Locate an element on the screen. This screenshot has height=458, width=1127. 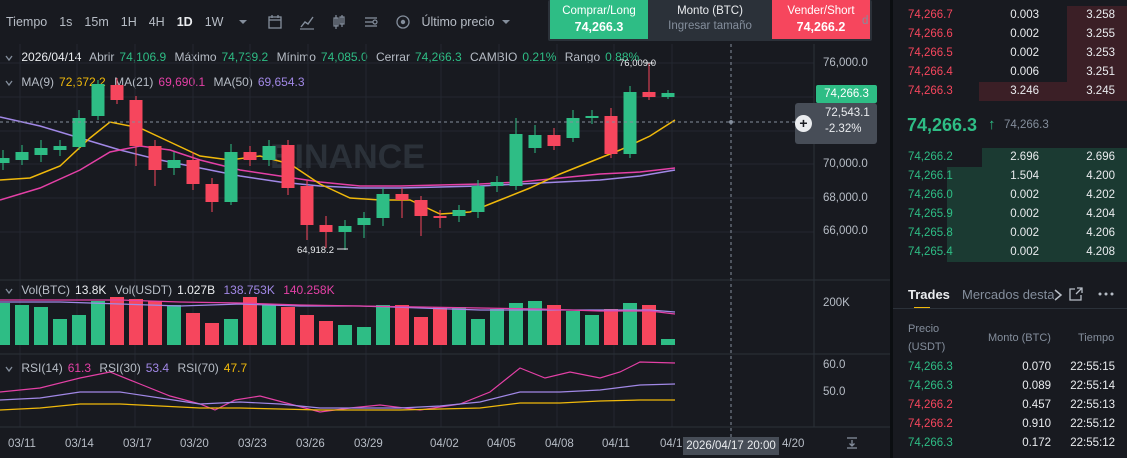
rsi-axis-label: 50.0 is located at coordinates (834, 392).